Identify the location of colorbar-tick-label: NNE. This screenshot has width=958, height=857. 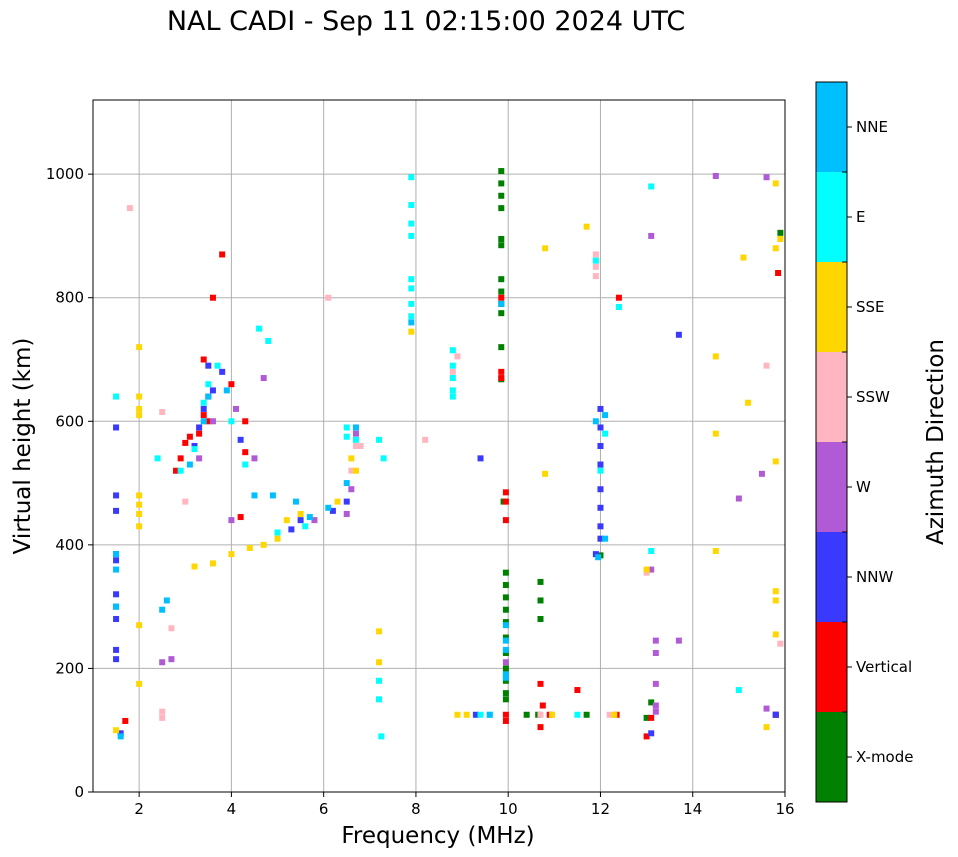
(872, 127).